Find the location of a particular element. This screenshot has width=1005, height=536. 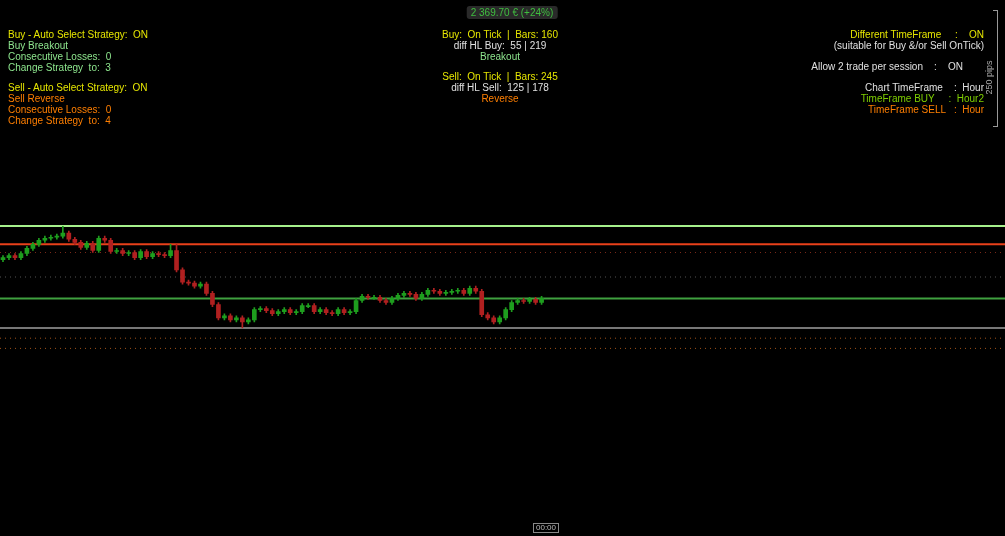

text: TimeFrame BUY : Hour2 is located at coordinates (922, 98).